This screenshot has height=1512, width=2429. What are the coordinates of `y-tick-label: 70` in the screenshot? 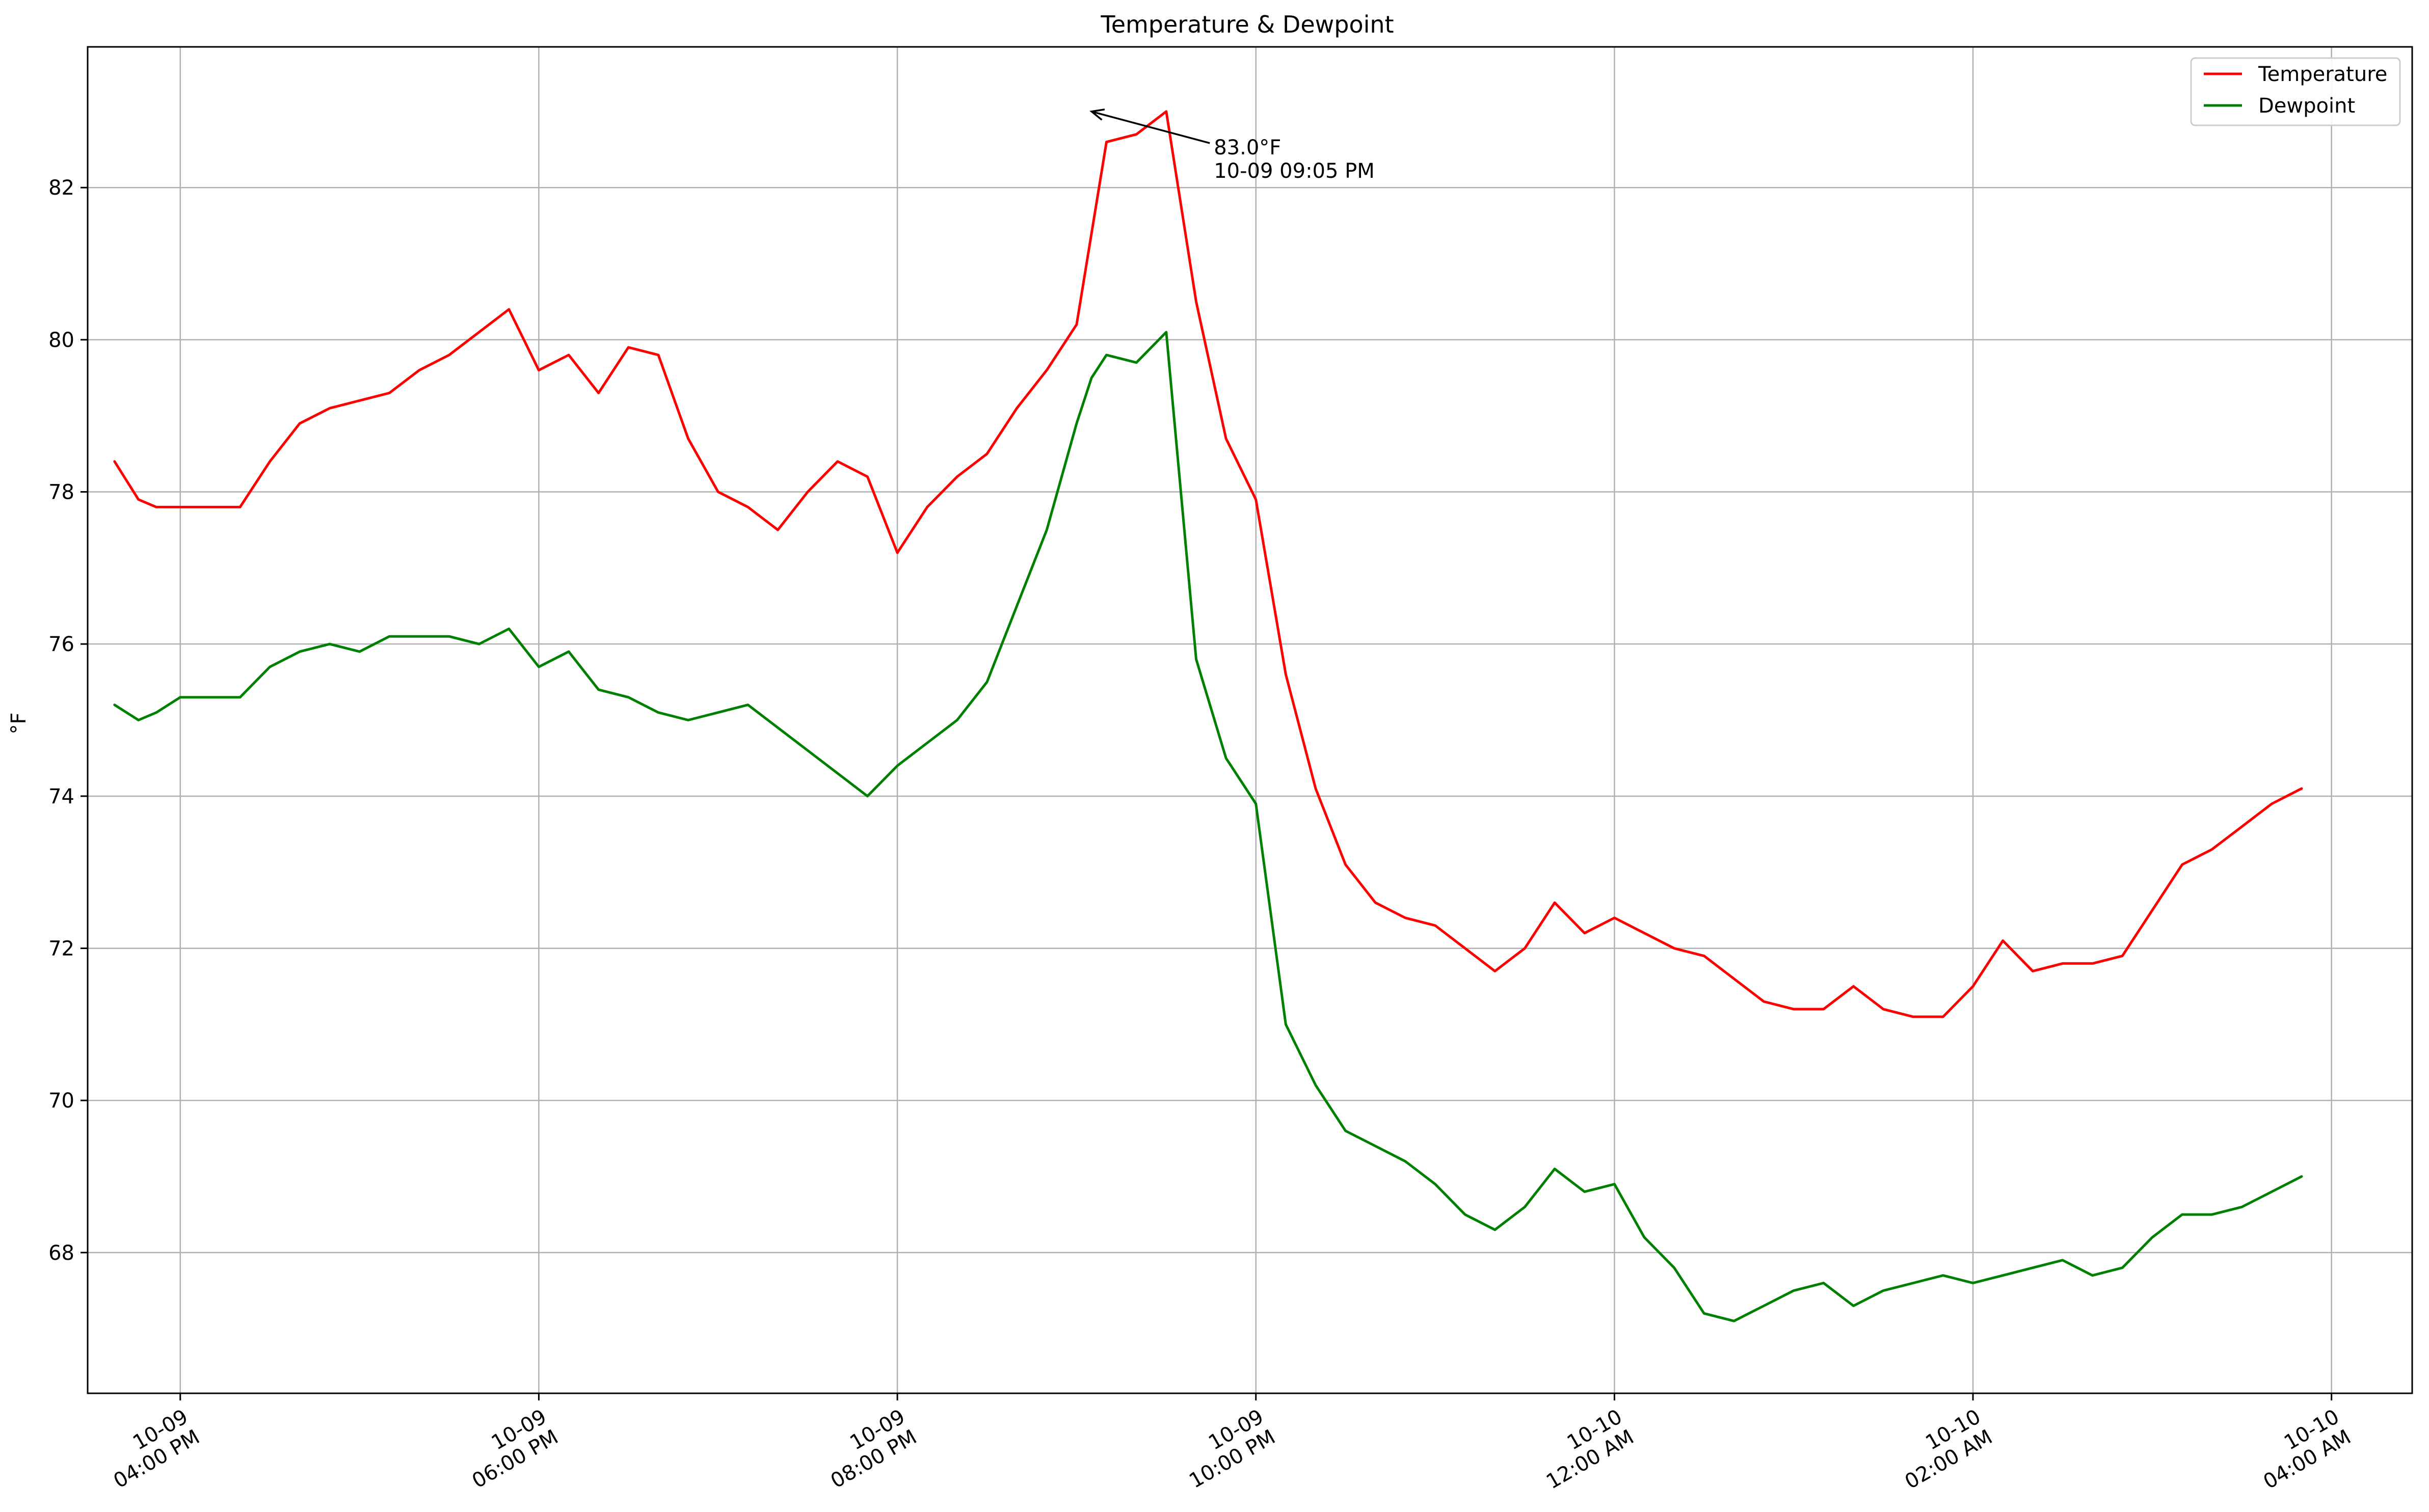 It's located at (61, 1101).